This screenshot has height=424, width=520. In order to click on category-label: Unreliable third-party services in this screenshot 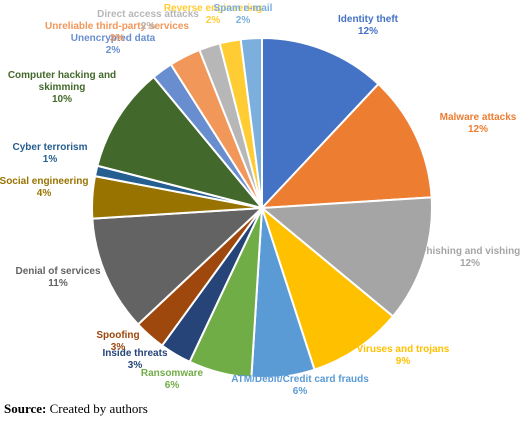, I will do `click(117, 26)`.